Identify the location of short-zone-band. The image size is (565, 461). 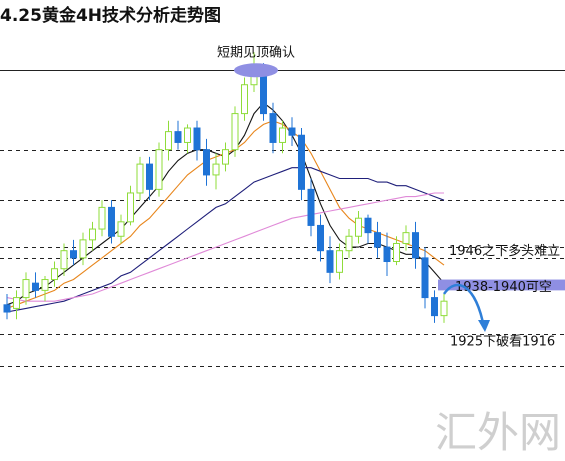
(501, 285).